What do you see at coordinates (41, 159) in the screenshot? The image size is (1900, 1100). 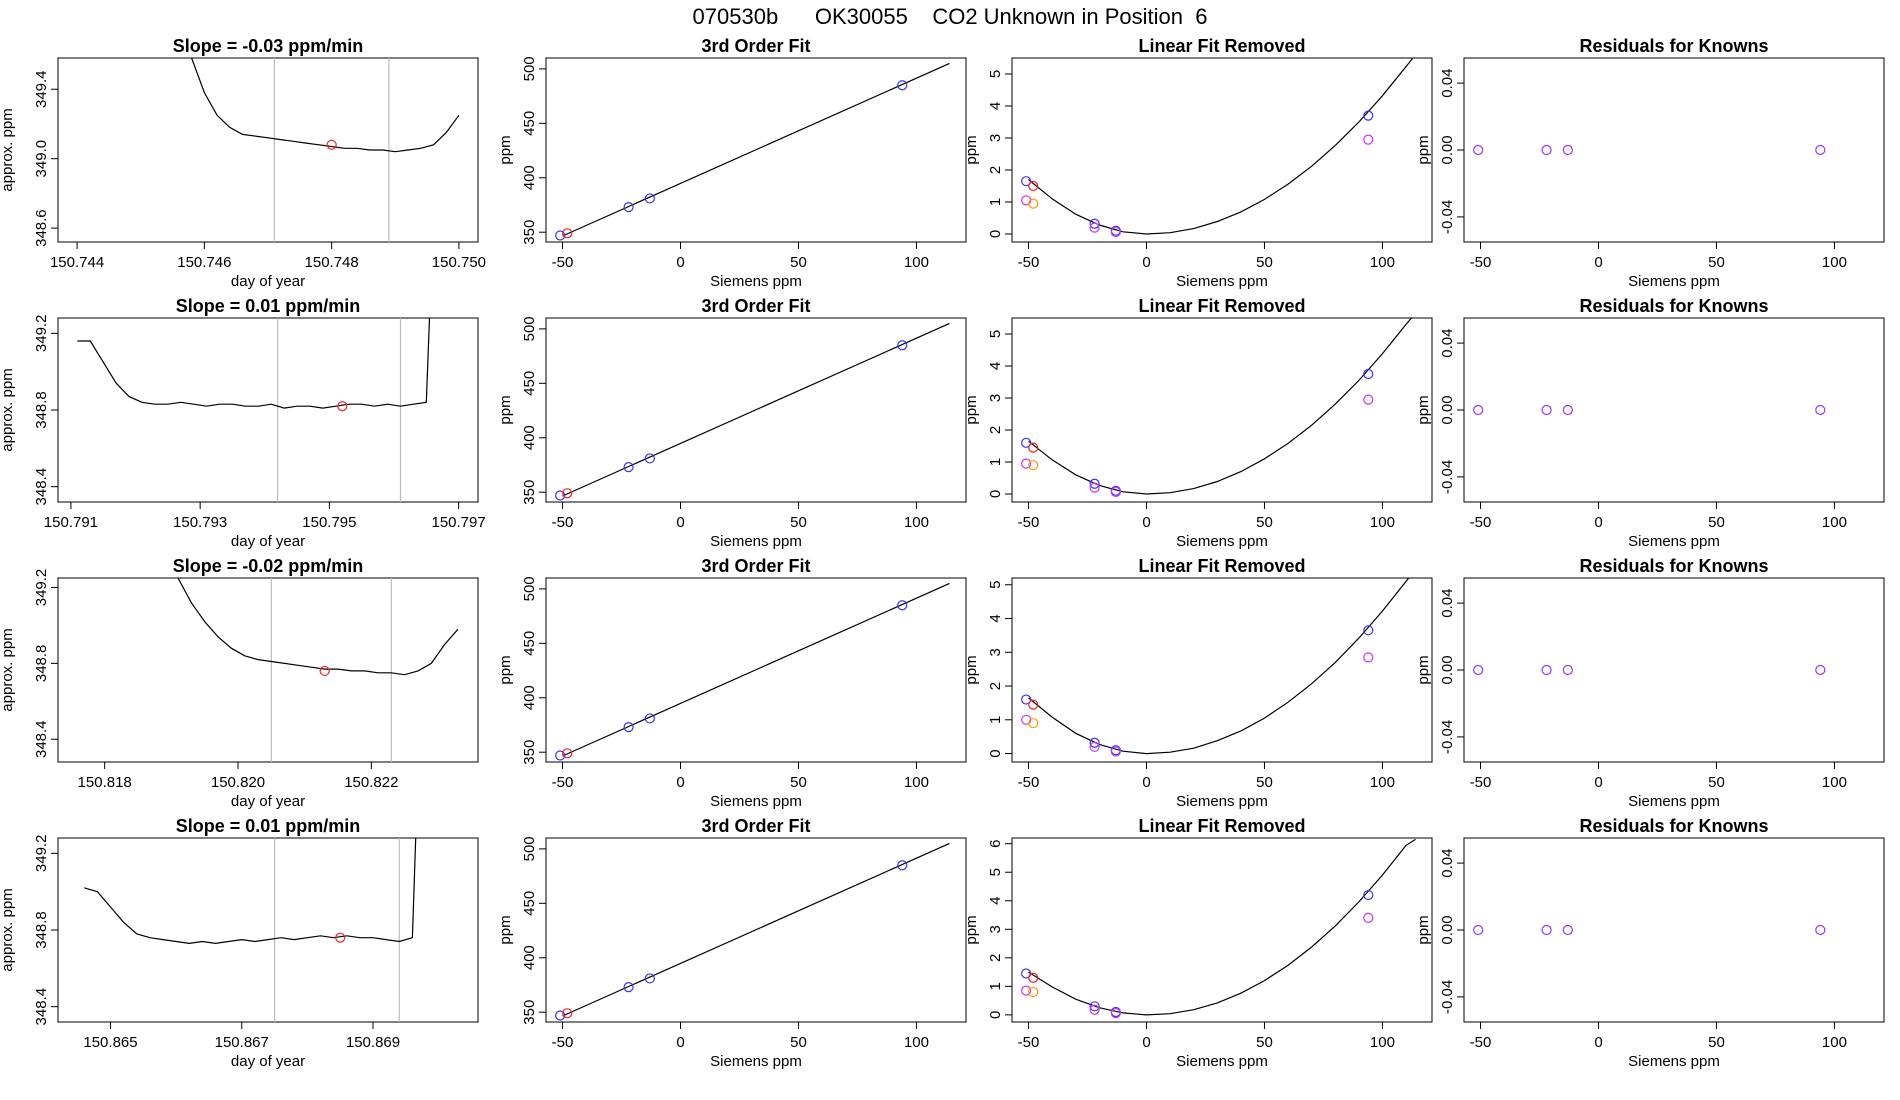 I see `y-tick-label: 349.0` at bounding box center [41, 159].